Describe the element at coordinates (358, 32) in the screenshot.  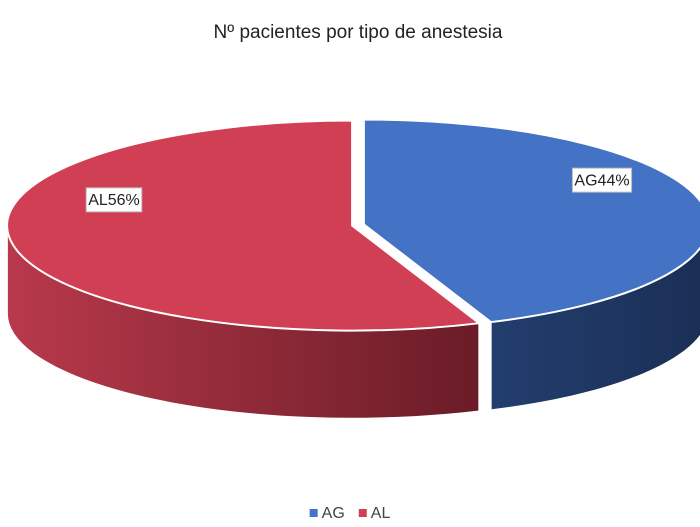
I see `chart-title: Nº pacientes por tipo de anestesia` at that location.